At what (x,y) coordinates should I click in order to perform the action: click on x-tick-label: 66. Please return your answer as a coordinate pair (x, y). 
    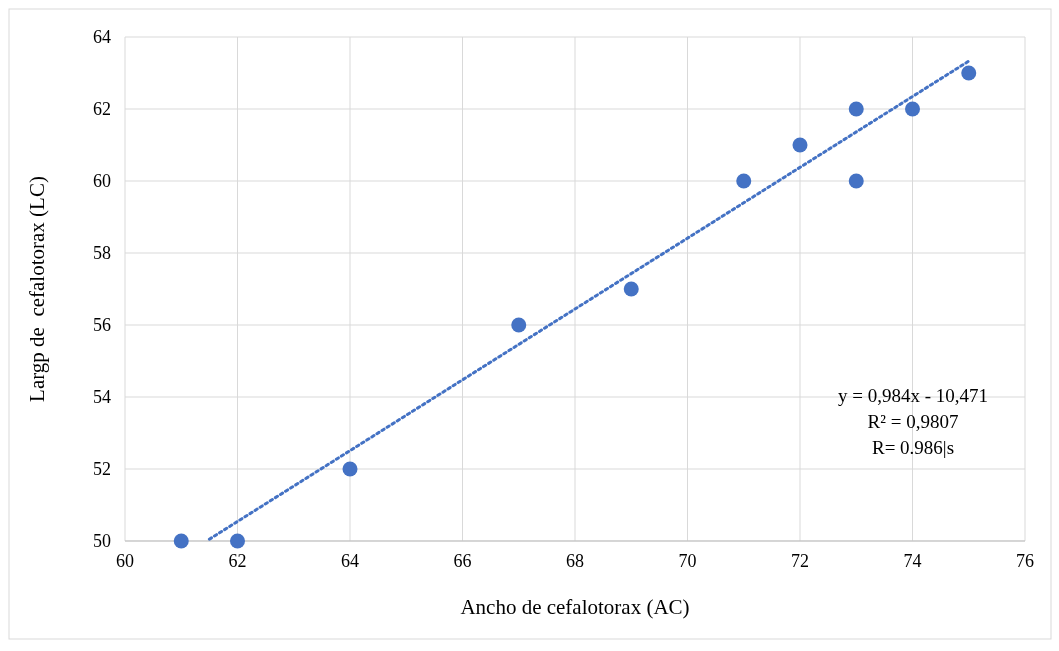
    Looking at the image, I should click on (462, 561).